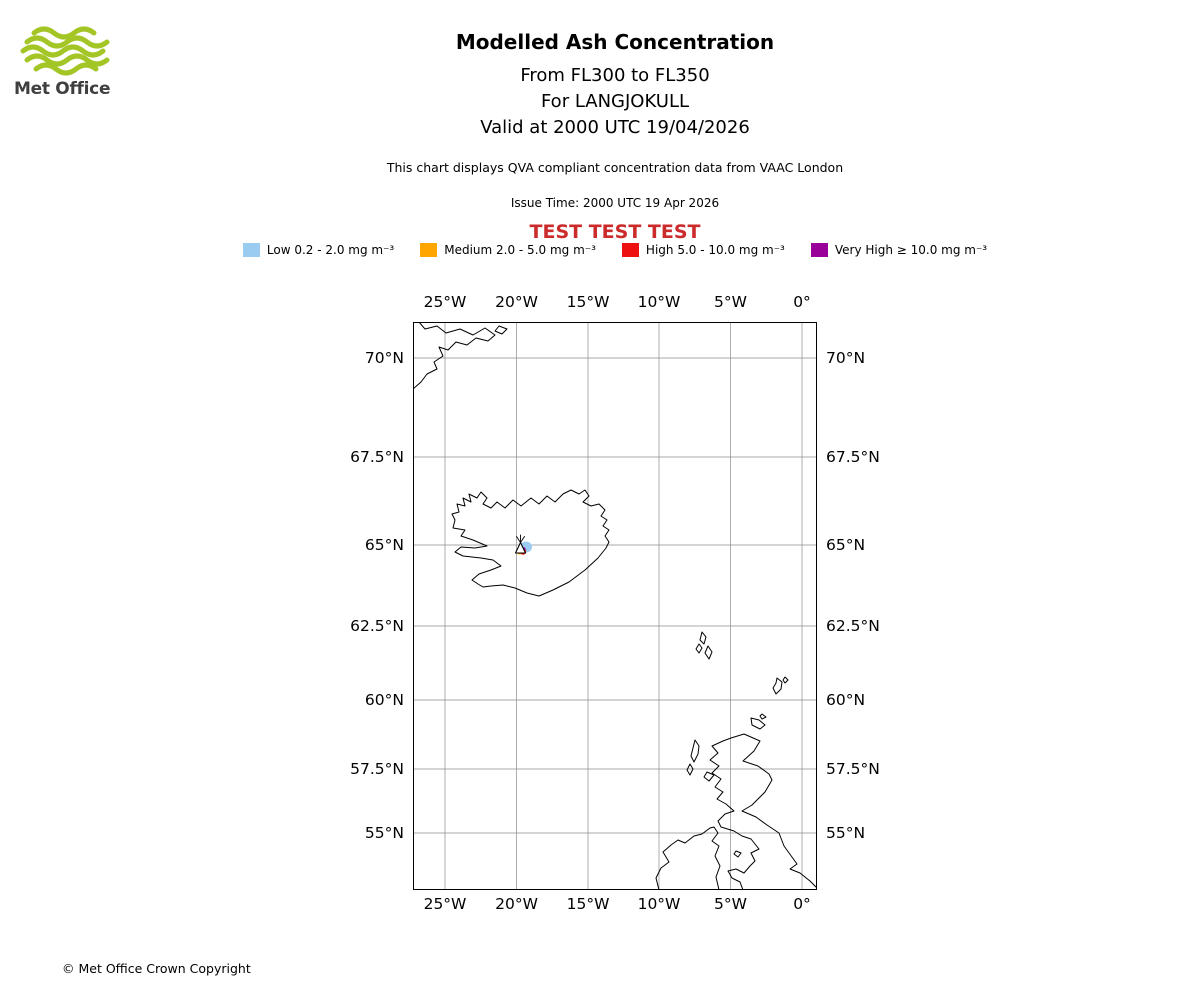 The image size is (1200, 1000). I want to click on outer-hebrides-coastline, so click(693, 757).